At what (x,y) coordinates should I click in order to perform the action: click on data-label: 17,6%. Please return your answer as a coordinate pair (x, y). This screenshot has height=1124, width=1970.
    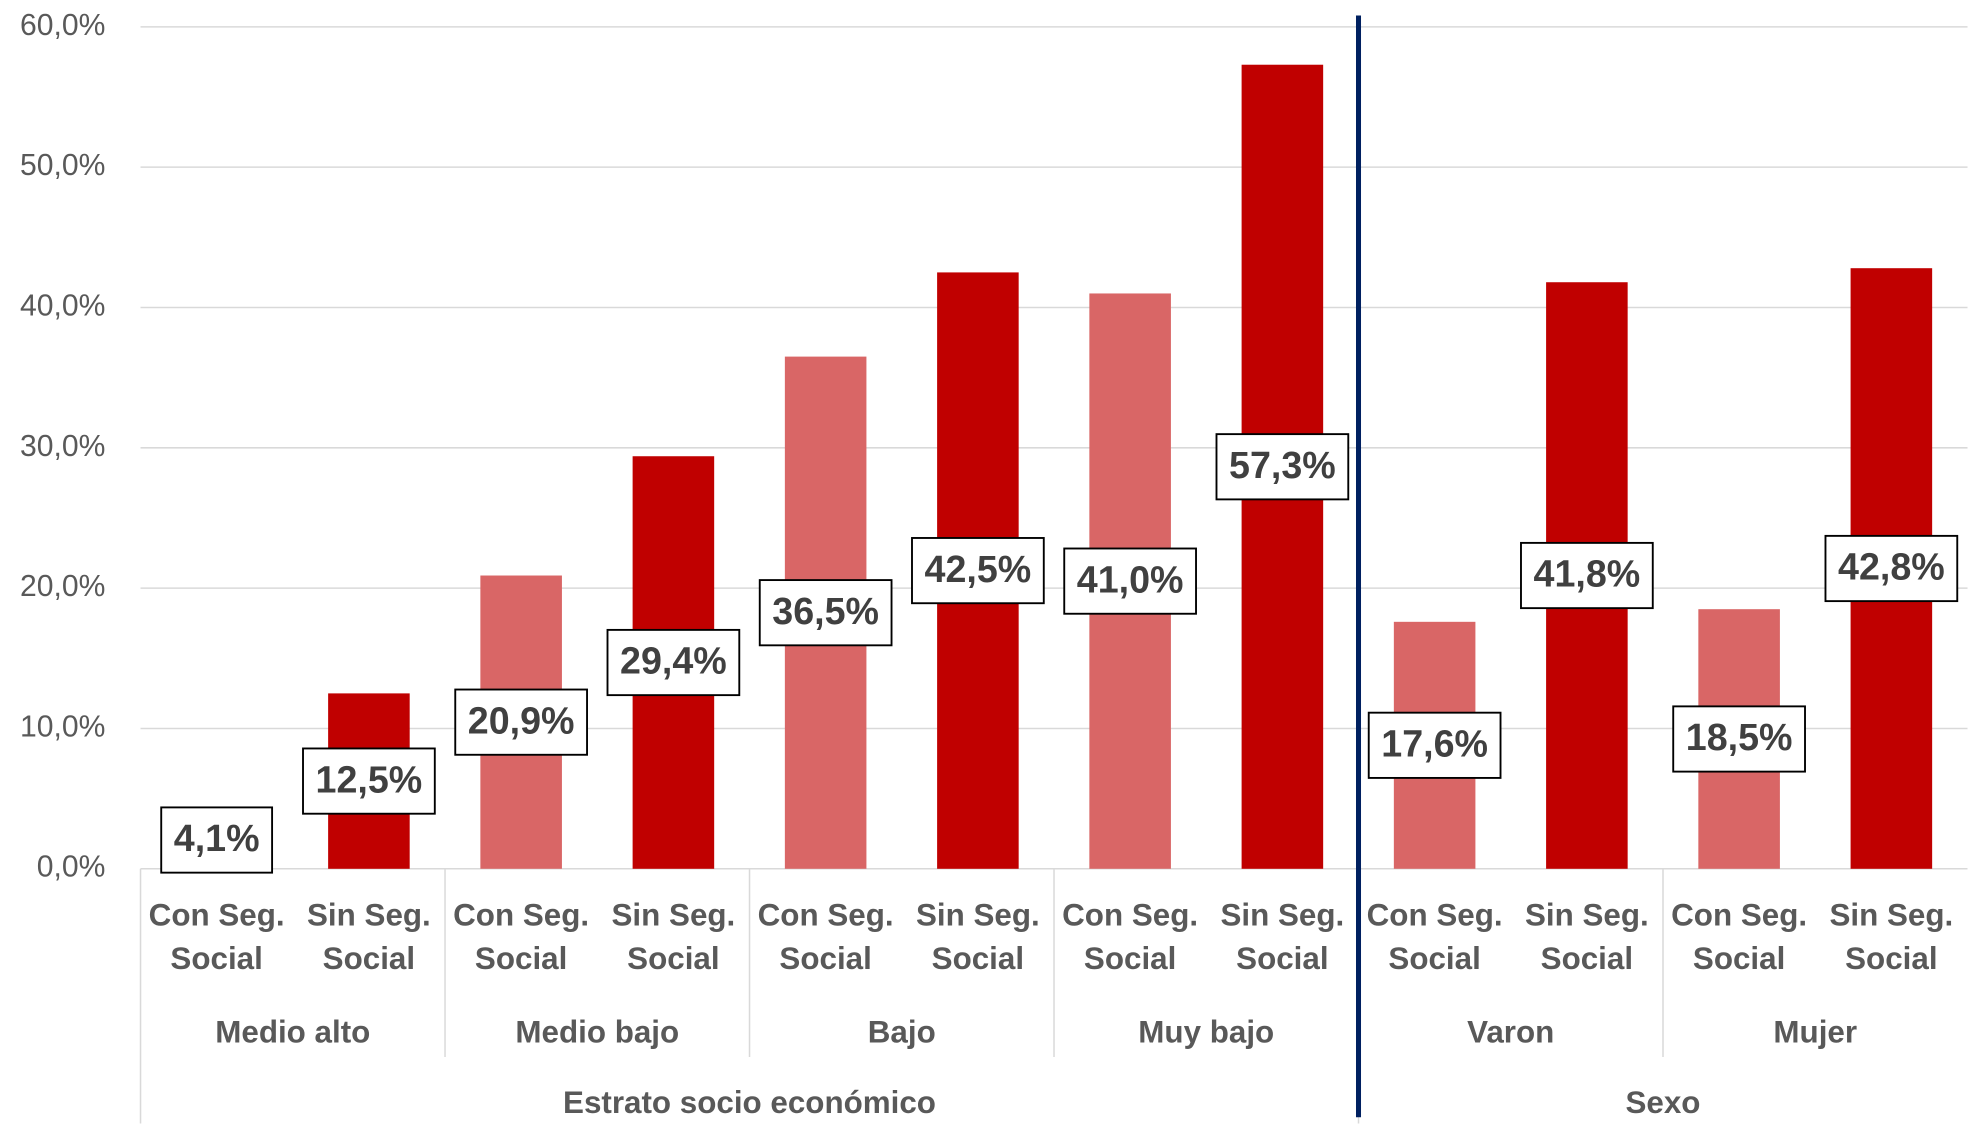
    Looking at the image, I should click on (1434, 743).